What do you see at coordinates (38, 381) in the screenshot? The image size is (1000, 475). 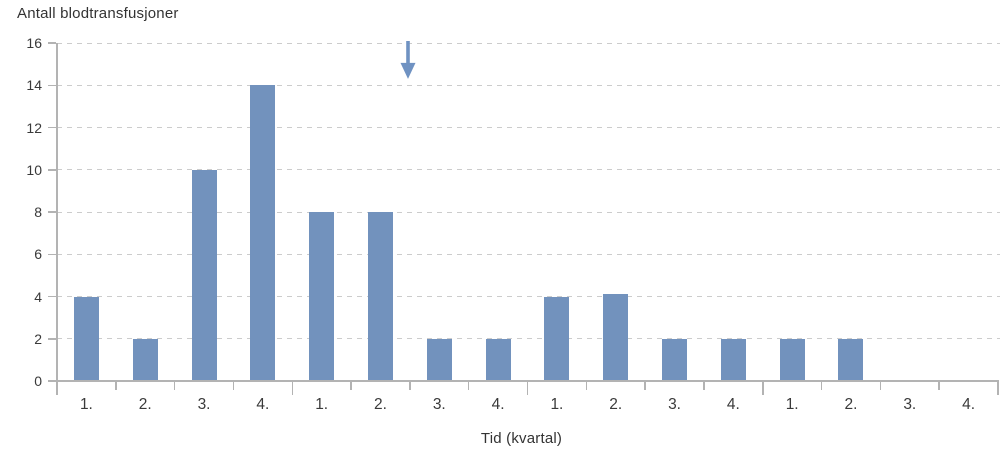 I see `y-tick-label: 0` at bounding box center [38, 381].